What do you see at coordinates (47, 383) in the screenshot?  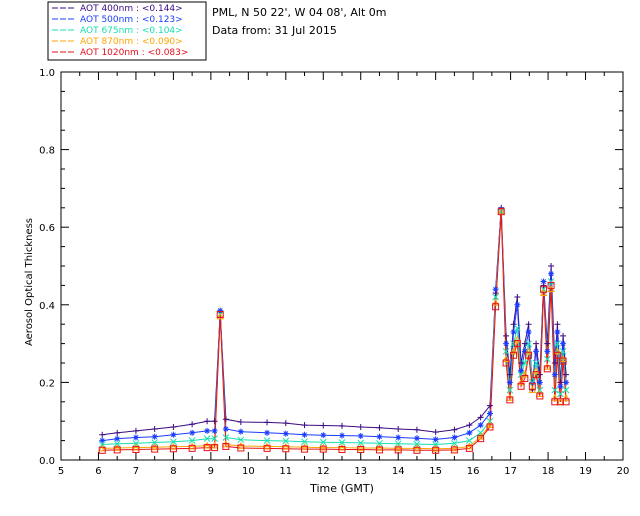 I see `y-tick-label: 0.2` at bounding box center [47, 383].